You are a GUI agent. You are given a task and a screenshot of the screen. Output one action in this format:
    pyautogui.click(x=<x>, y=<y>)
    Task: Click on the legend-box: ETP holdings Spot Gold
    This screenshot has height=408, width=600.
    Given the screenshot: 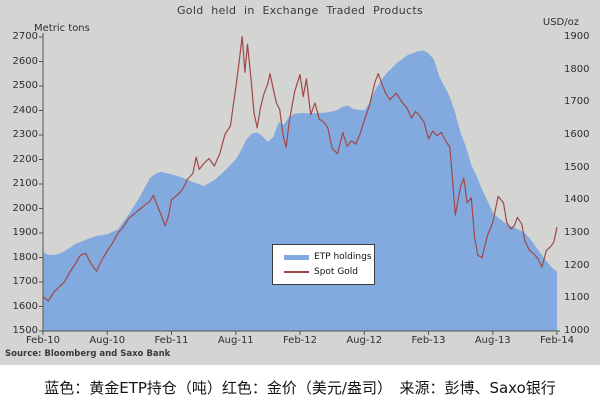 What is the action you would take?
    pyautogui.click(x=323, y=264)
    